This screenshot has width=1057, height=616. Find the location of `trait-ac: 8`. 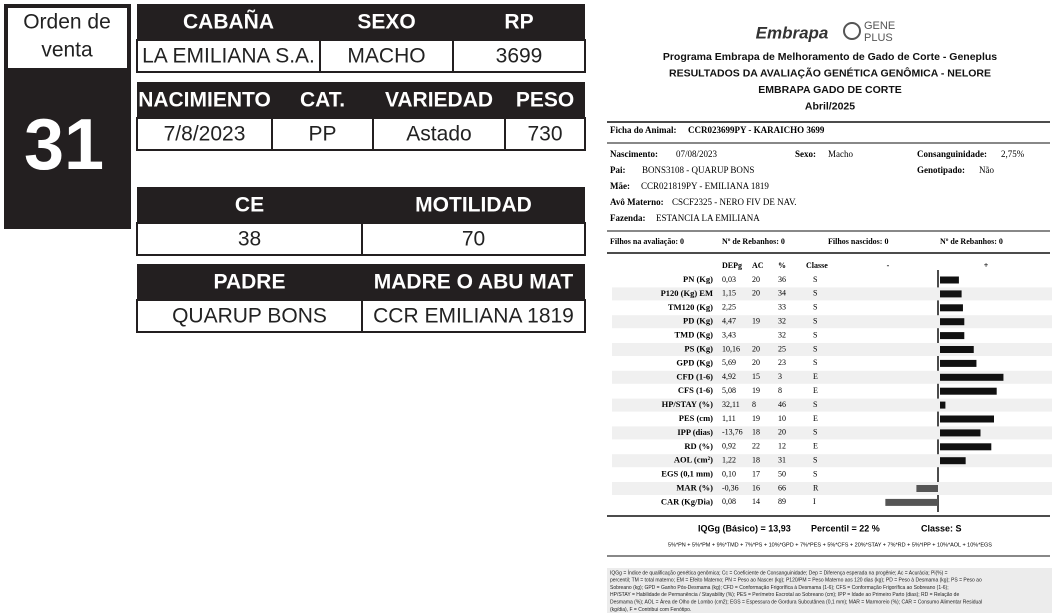

trait-ac: 8 is located at coordinates (754, 404).